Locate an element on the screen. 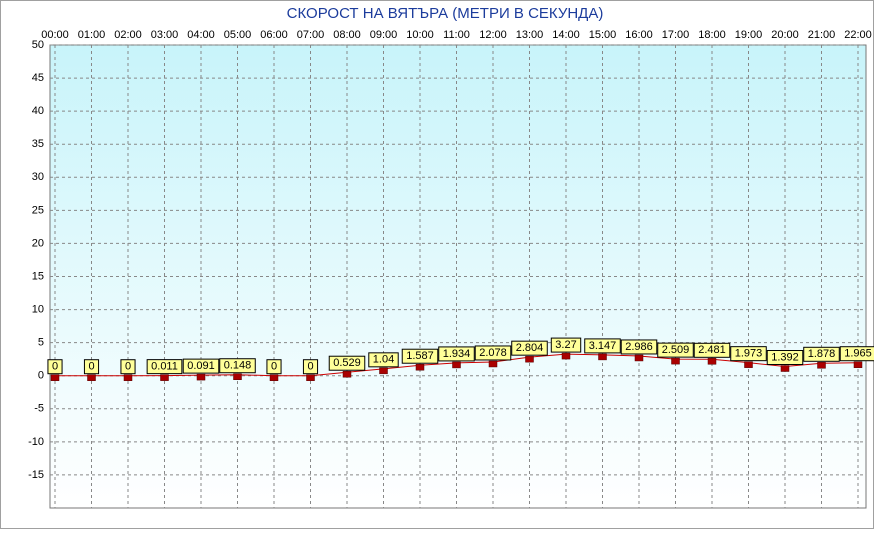 The width and height of the screenshot is (874, 534). y-tick-label: 5 is located at coordinates (41, 343).